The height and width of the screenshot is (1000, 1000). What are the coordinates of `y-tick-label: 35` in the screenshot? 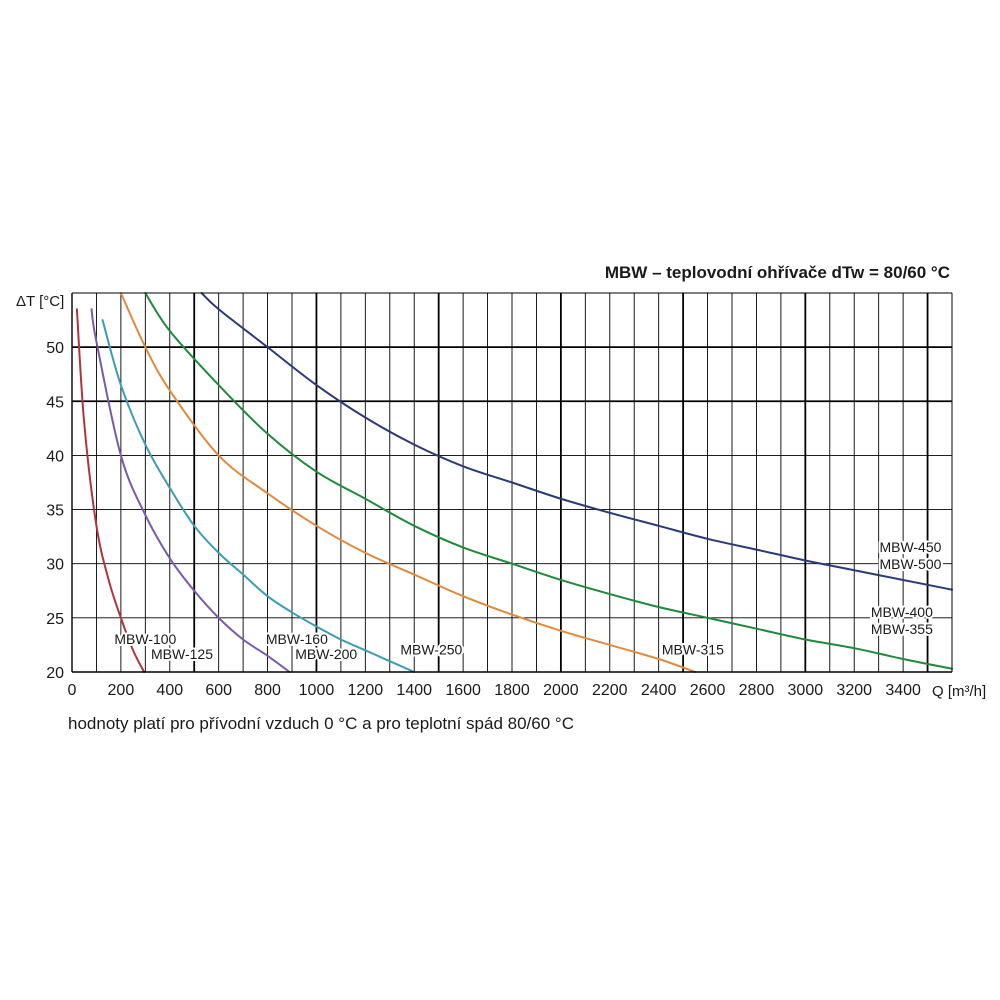 It's located at (55, 511).